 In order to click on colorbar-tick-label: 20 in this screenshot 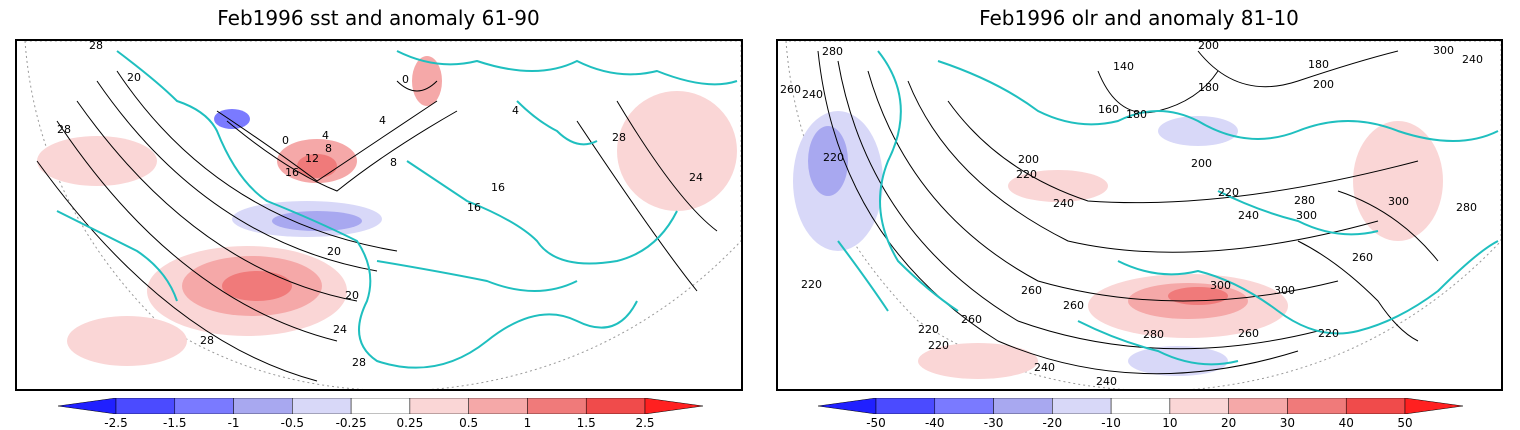, I will do `click(1229, 423)`.